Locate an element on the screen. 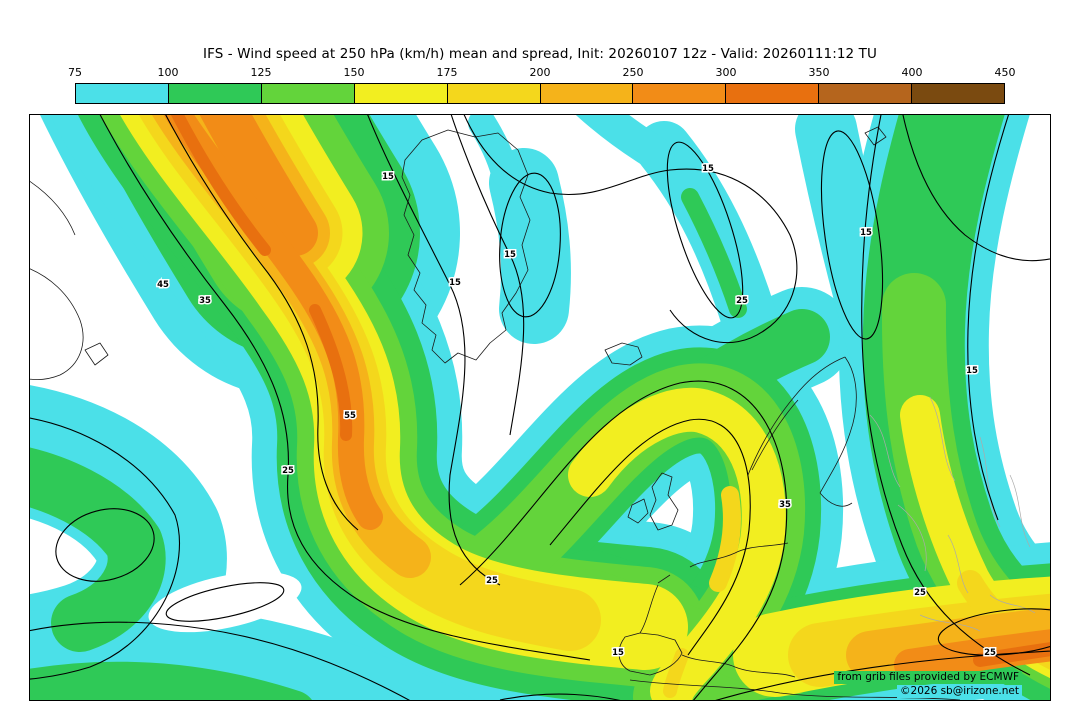 The height and width of the screenshot is (718, 1080). colorbar-tick-label: 400 is located at coordinates (912, 72).